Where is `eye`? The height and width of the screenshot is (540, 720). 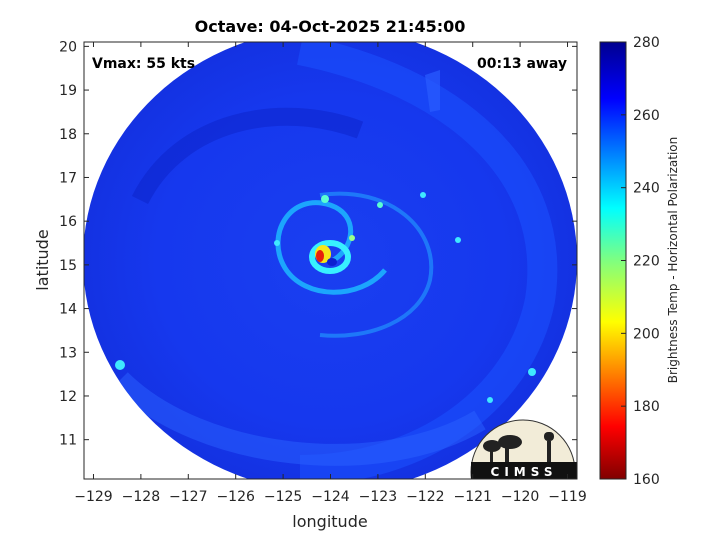 eye is located at coordinates (332, 262).